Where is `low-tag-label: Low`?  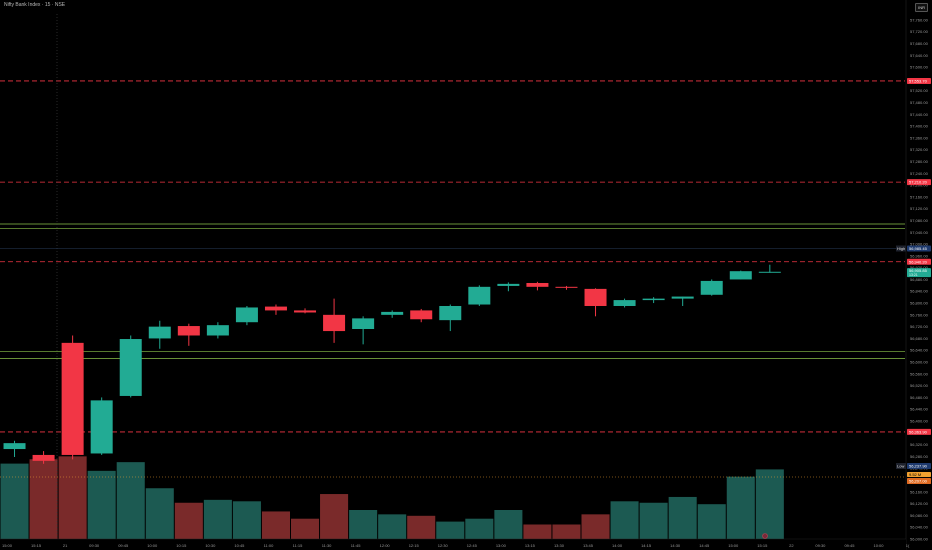
low-tag-label: Low is located at coordinates (900, 466).